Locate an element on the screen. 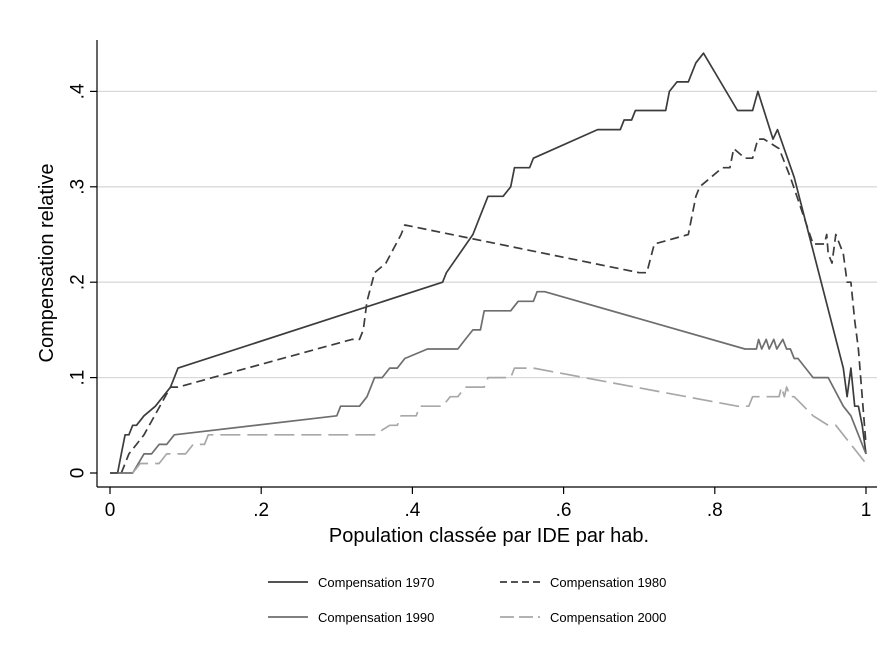 This screenshot has width=888, height=657. x-tick-label: .8 is located at coordinates (715, 510).